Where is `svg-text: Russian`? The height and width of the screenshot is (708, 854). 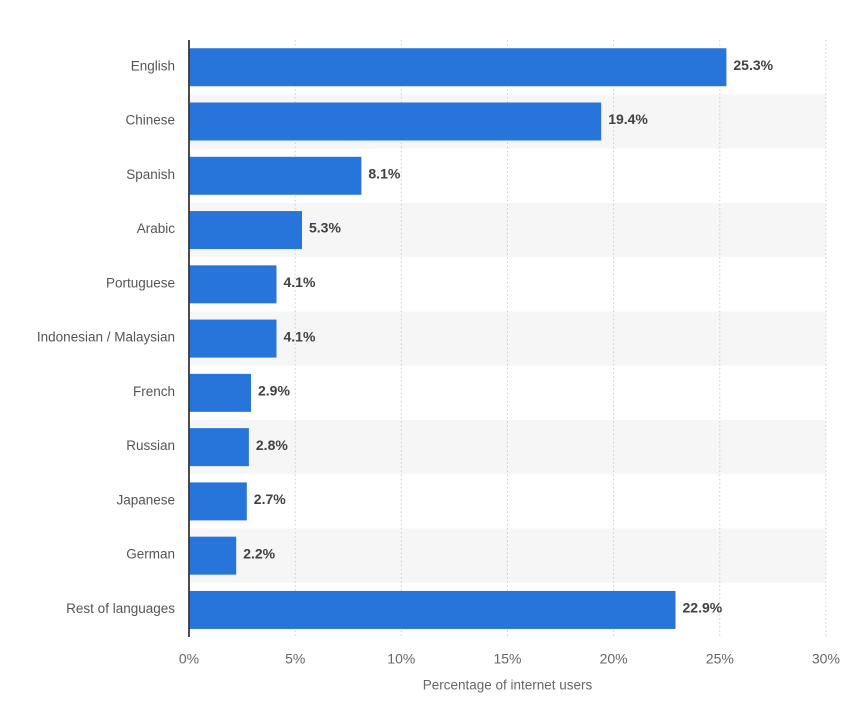 svg-text: Russian is located at coordinates (150, 445).